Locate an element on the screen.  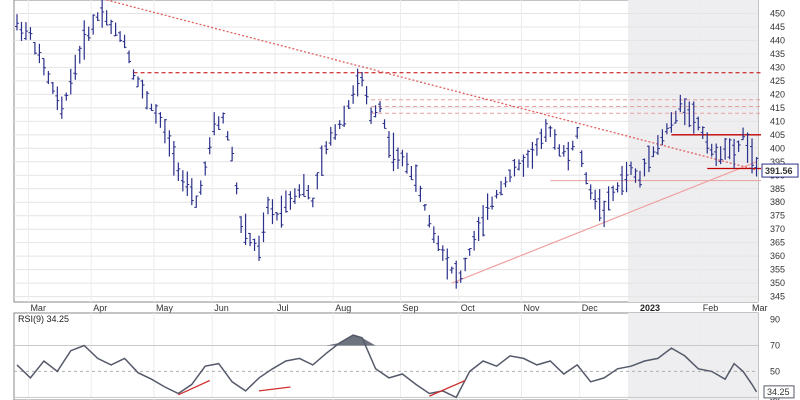
price-tick-label: 450 is located at coordinates (777, 13).